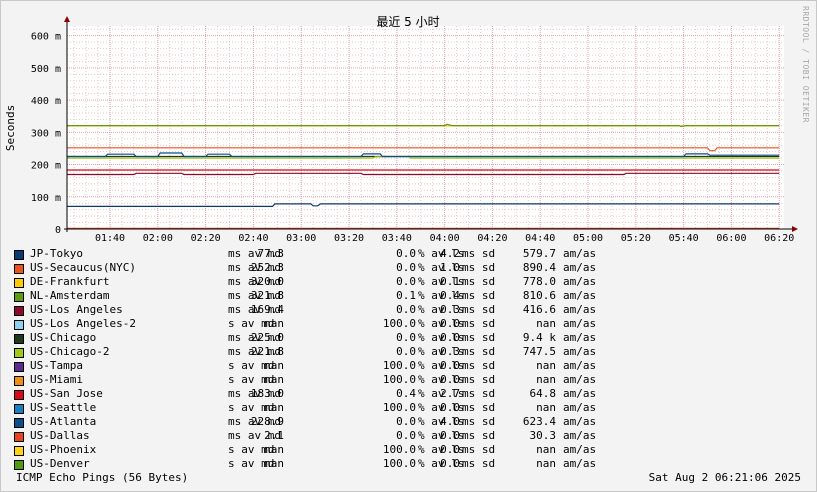 This screenshot has height=492, width=817. What do you see at coordinates (423, 149) in the screenshot?
I see `series-line-us-secaucus-nyc-` at bounding box center [423, 149].